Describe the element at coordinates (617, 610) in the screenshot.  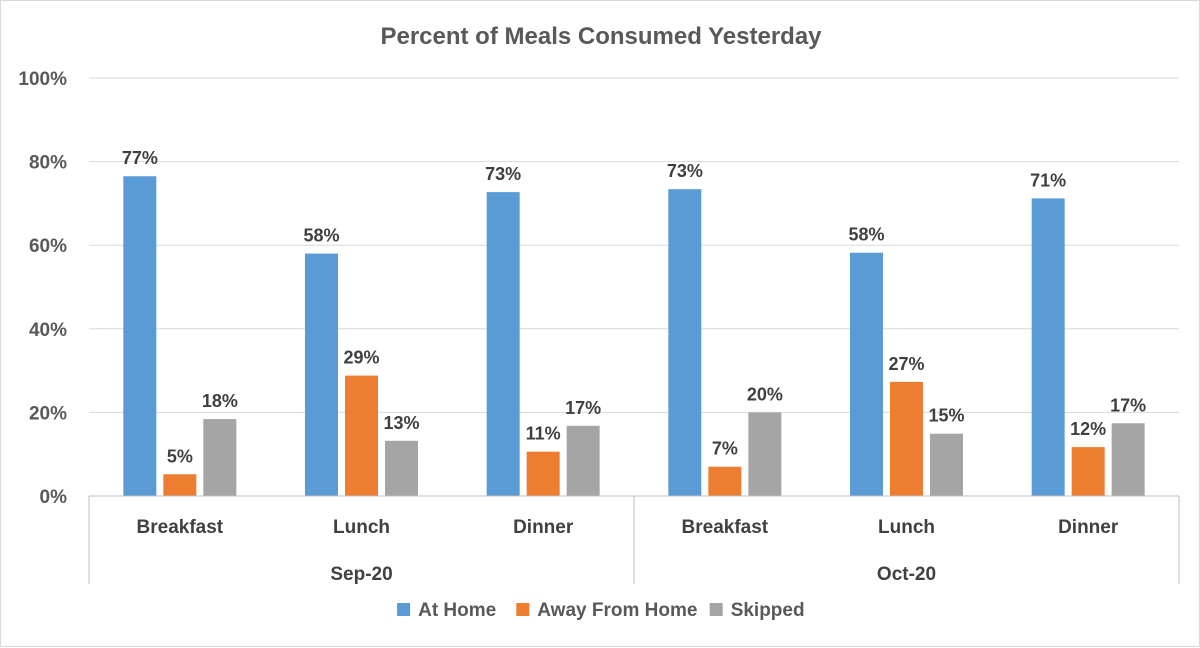
I see `legend-label: Away From Home` at that location.